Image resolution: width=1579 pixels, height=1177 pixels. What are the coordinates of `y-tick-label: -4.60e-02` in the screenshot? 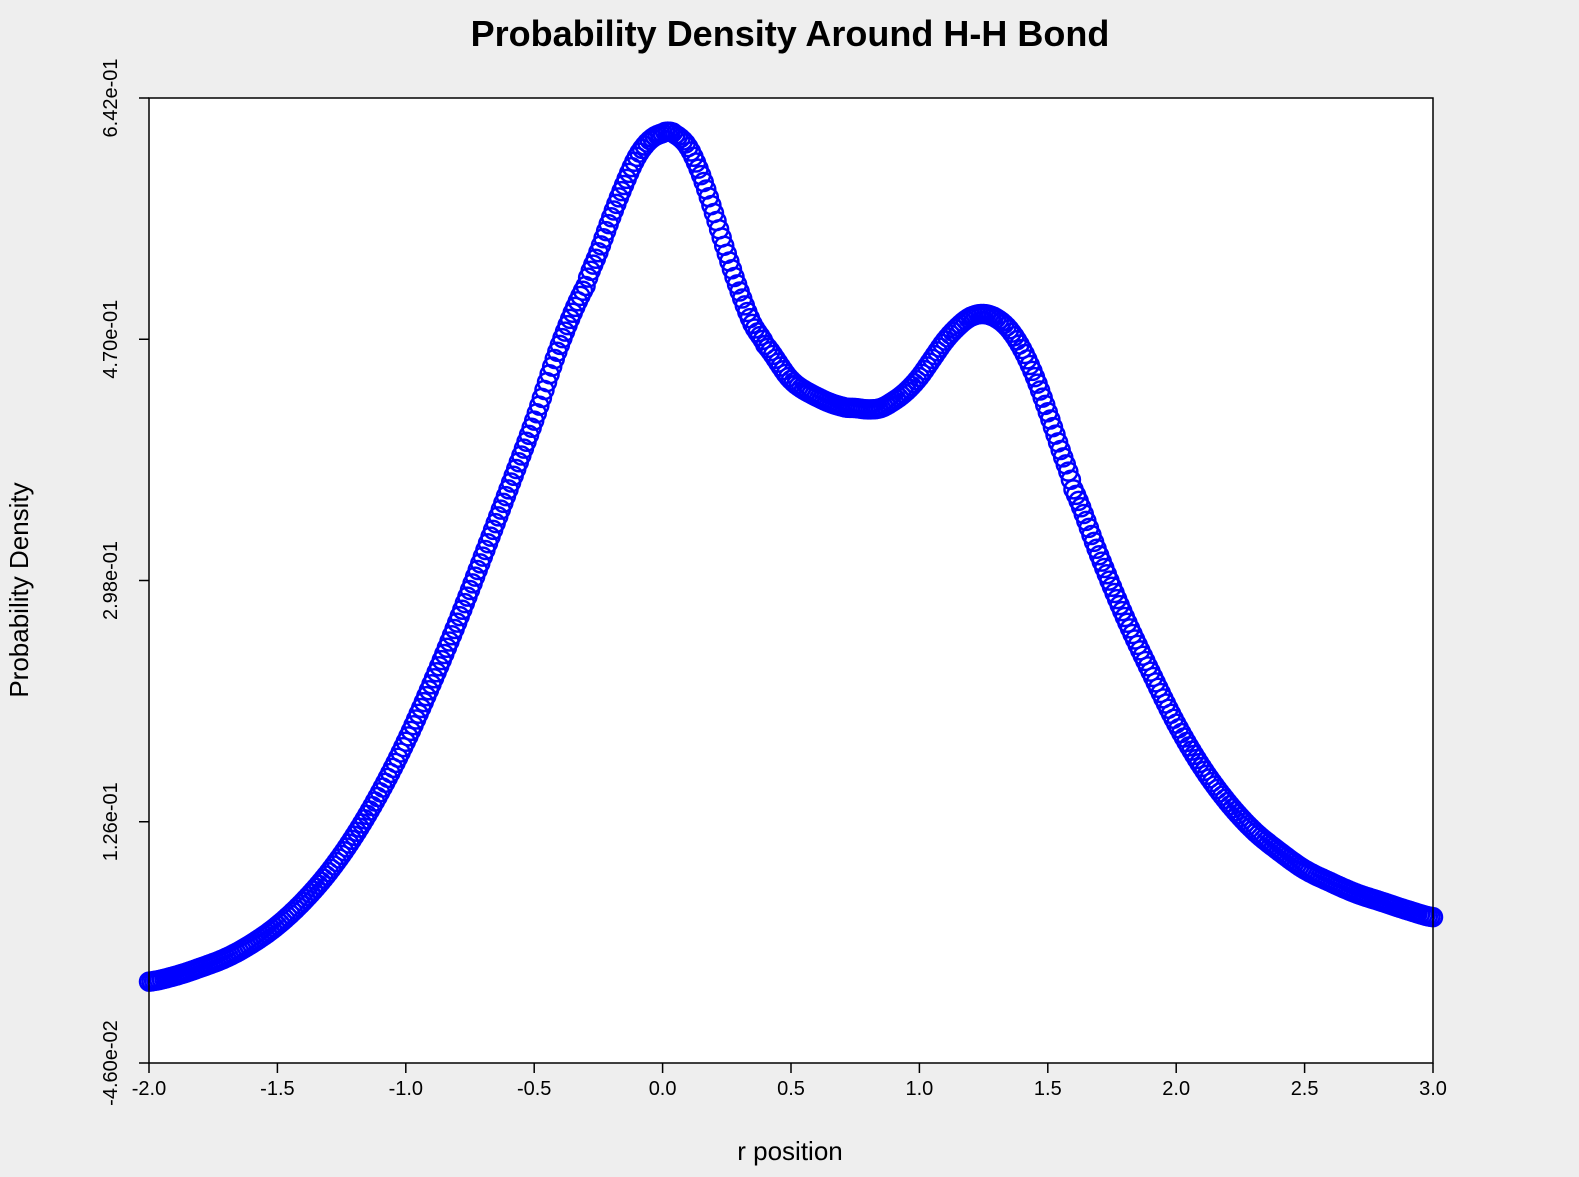 It's located at (111, 1063).